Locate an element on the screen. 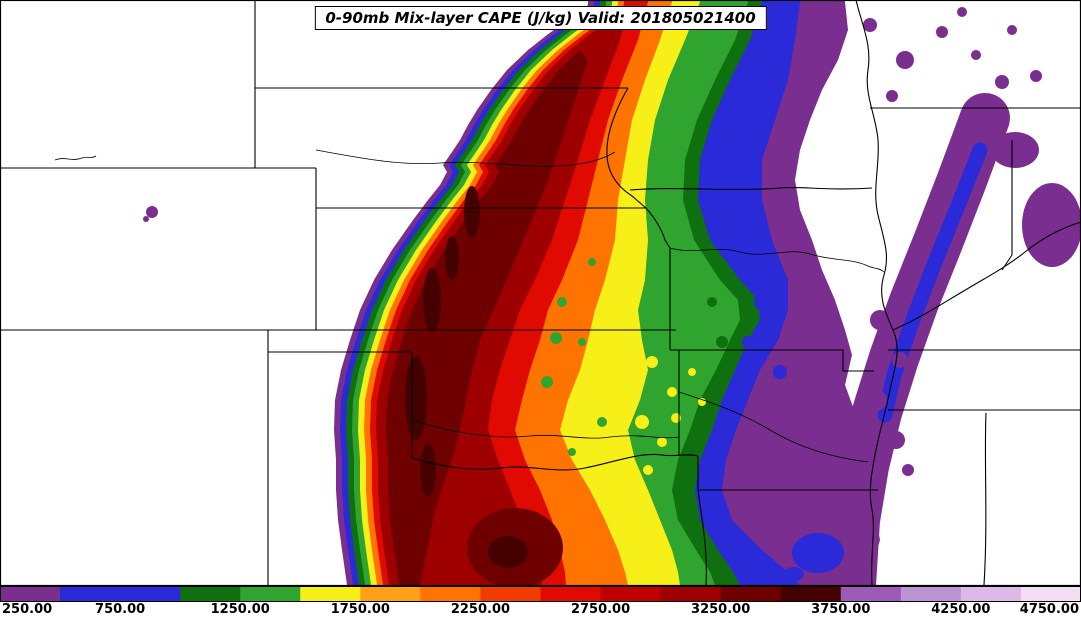 The width and height of the screenshot is (1081, 633). colorbar-tick-label: 1750.00 is located at coordinates (360, 609).